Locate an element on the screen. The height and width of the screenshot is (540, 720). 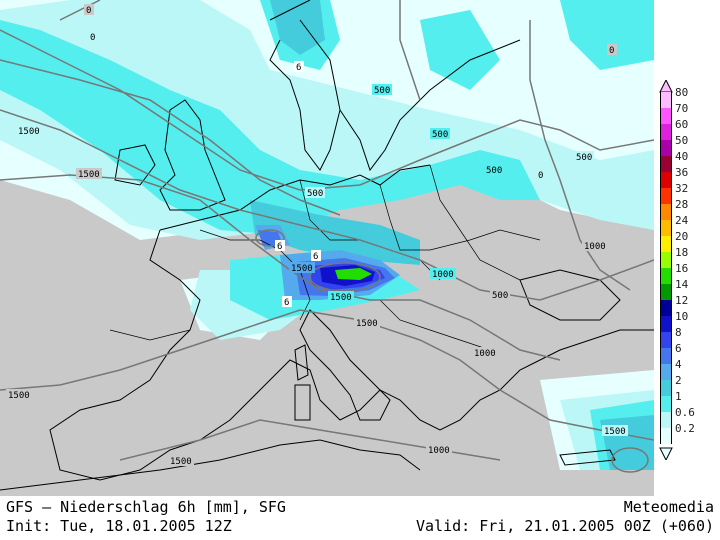
legend-label: 10 is located at coordinates (682, 316).